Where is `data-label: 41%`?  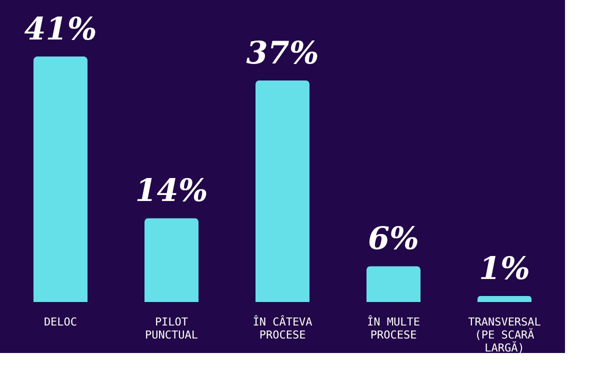
data-label: 41% is located at coordinates (60, 29).